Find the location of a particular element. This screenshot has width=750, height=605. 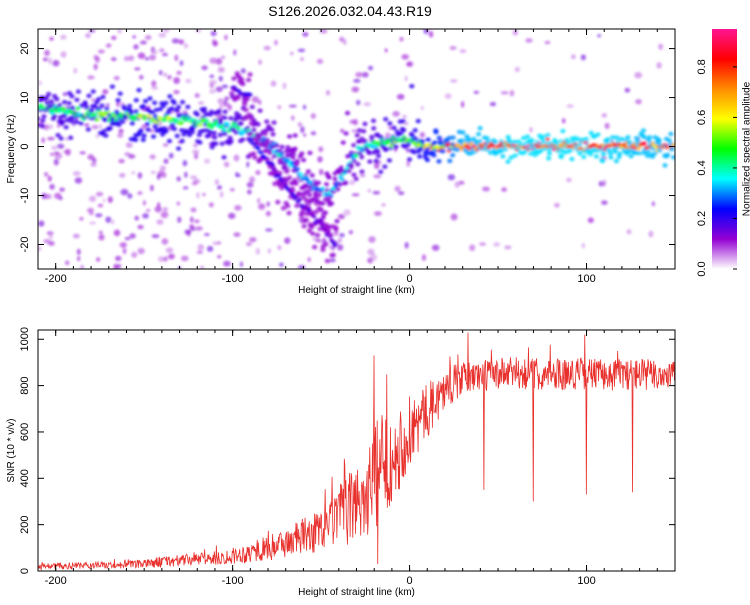

spectrogram-x-tick-label: 0 is located at coordinates (410, 279).